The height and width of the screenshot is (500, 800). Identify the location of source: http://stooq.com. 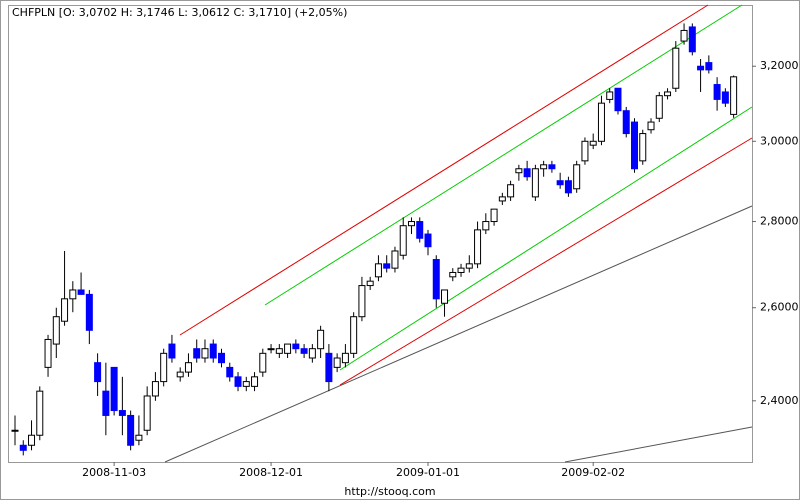
(389, 491).